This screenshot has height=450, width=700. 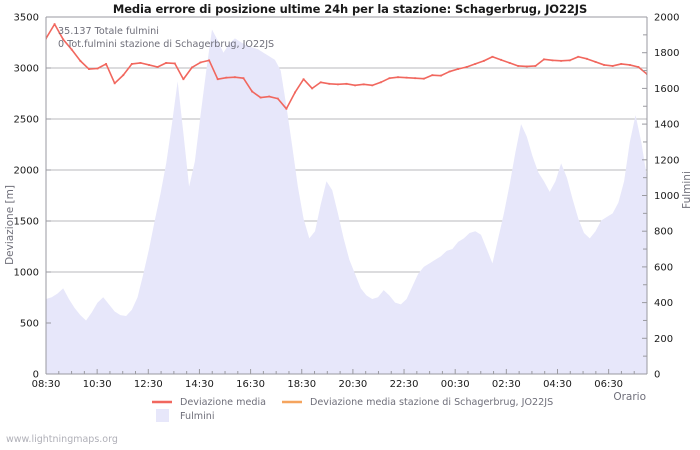 What do you see at coordinates (663, 339) in the screenshot?
I see `right-axis-tick-label: 200` at bounding box center [663, 339].